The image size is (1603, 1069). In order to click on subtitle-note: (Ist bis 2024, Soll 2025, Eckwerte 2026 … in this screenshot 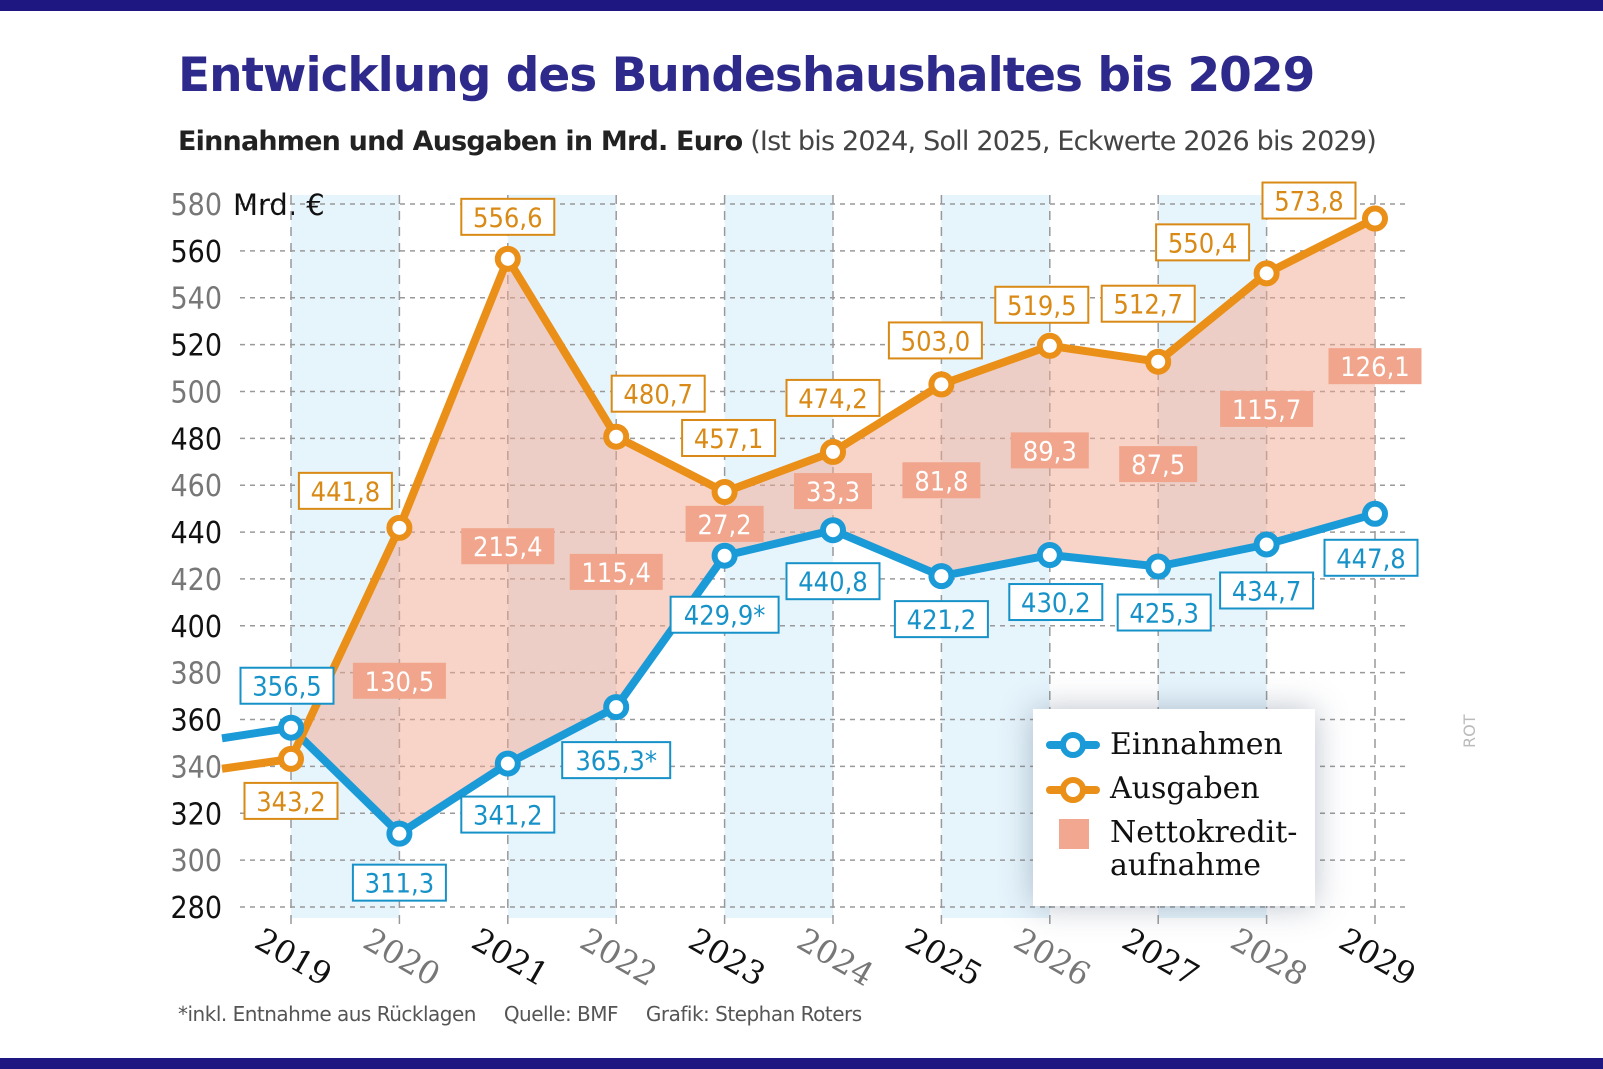, I will do `click(1063, 141)`.